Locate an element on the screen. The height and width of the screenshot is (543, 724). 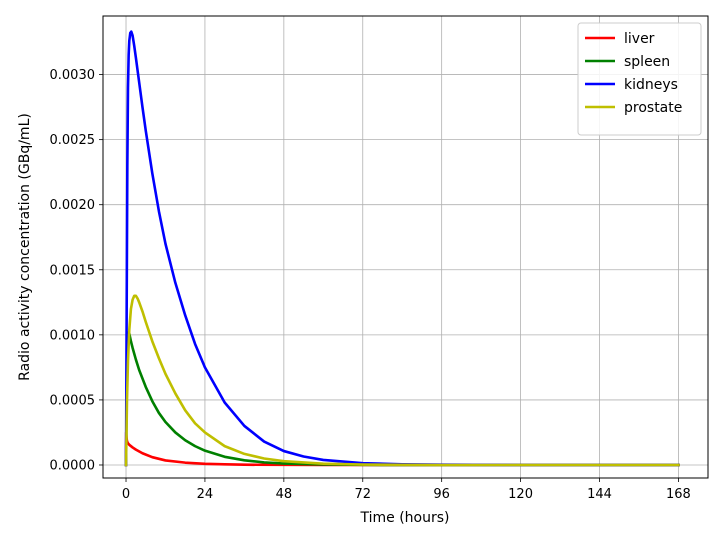
y-tick-label: 0.0025 is located at coordinates (73, 140).